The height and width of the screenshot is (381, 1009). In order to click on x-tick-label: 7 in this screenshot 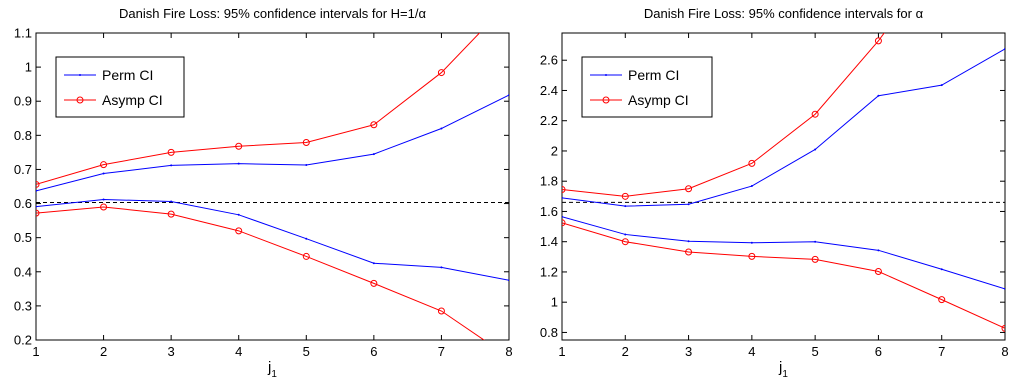, I will do `click(941, 351)`.